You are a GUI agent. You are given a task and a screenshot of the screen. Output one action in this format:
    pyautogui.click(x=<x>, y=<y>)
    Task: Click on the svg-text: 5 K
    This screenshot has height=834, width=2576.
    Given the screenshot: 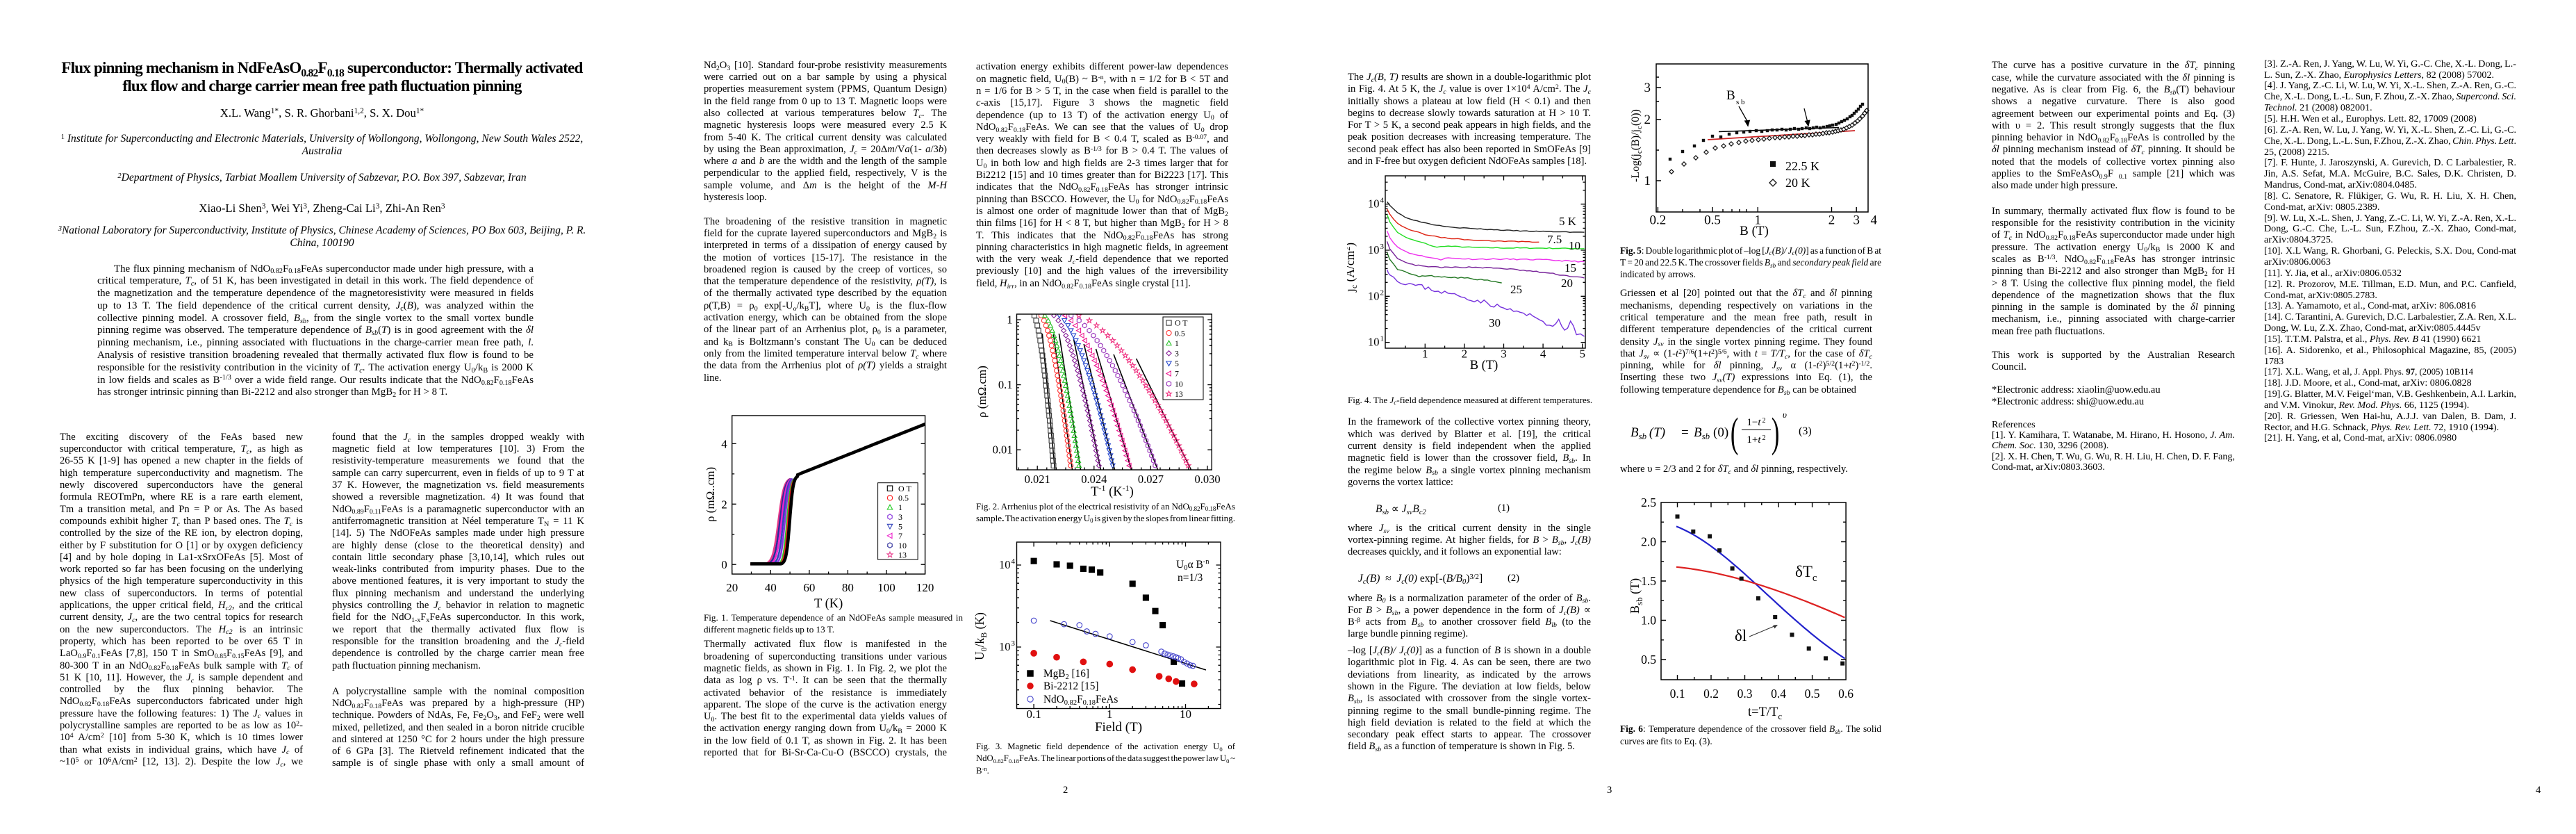 What is the action you would take?
    pyautogui.click(x=1568, y=221)
    